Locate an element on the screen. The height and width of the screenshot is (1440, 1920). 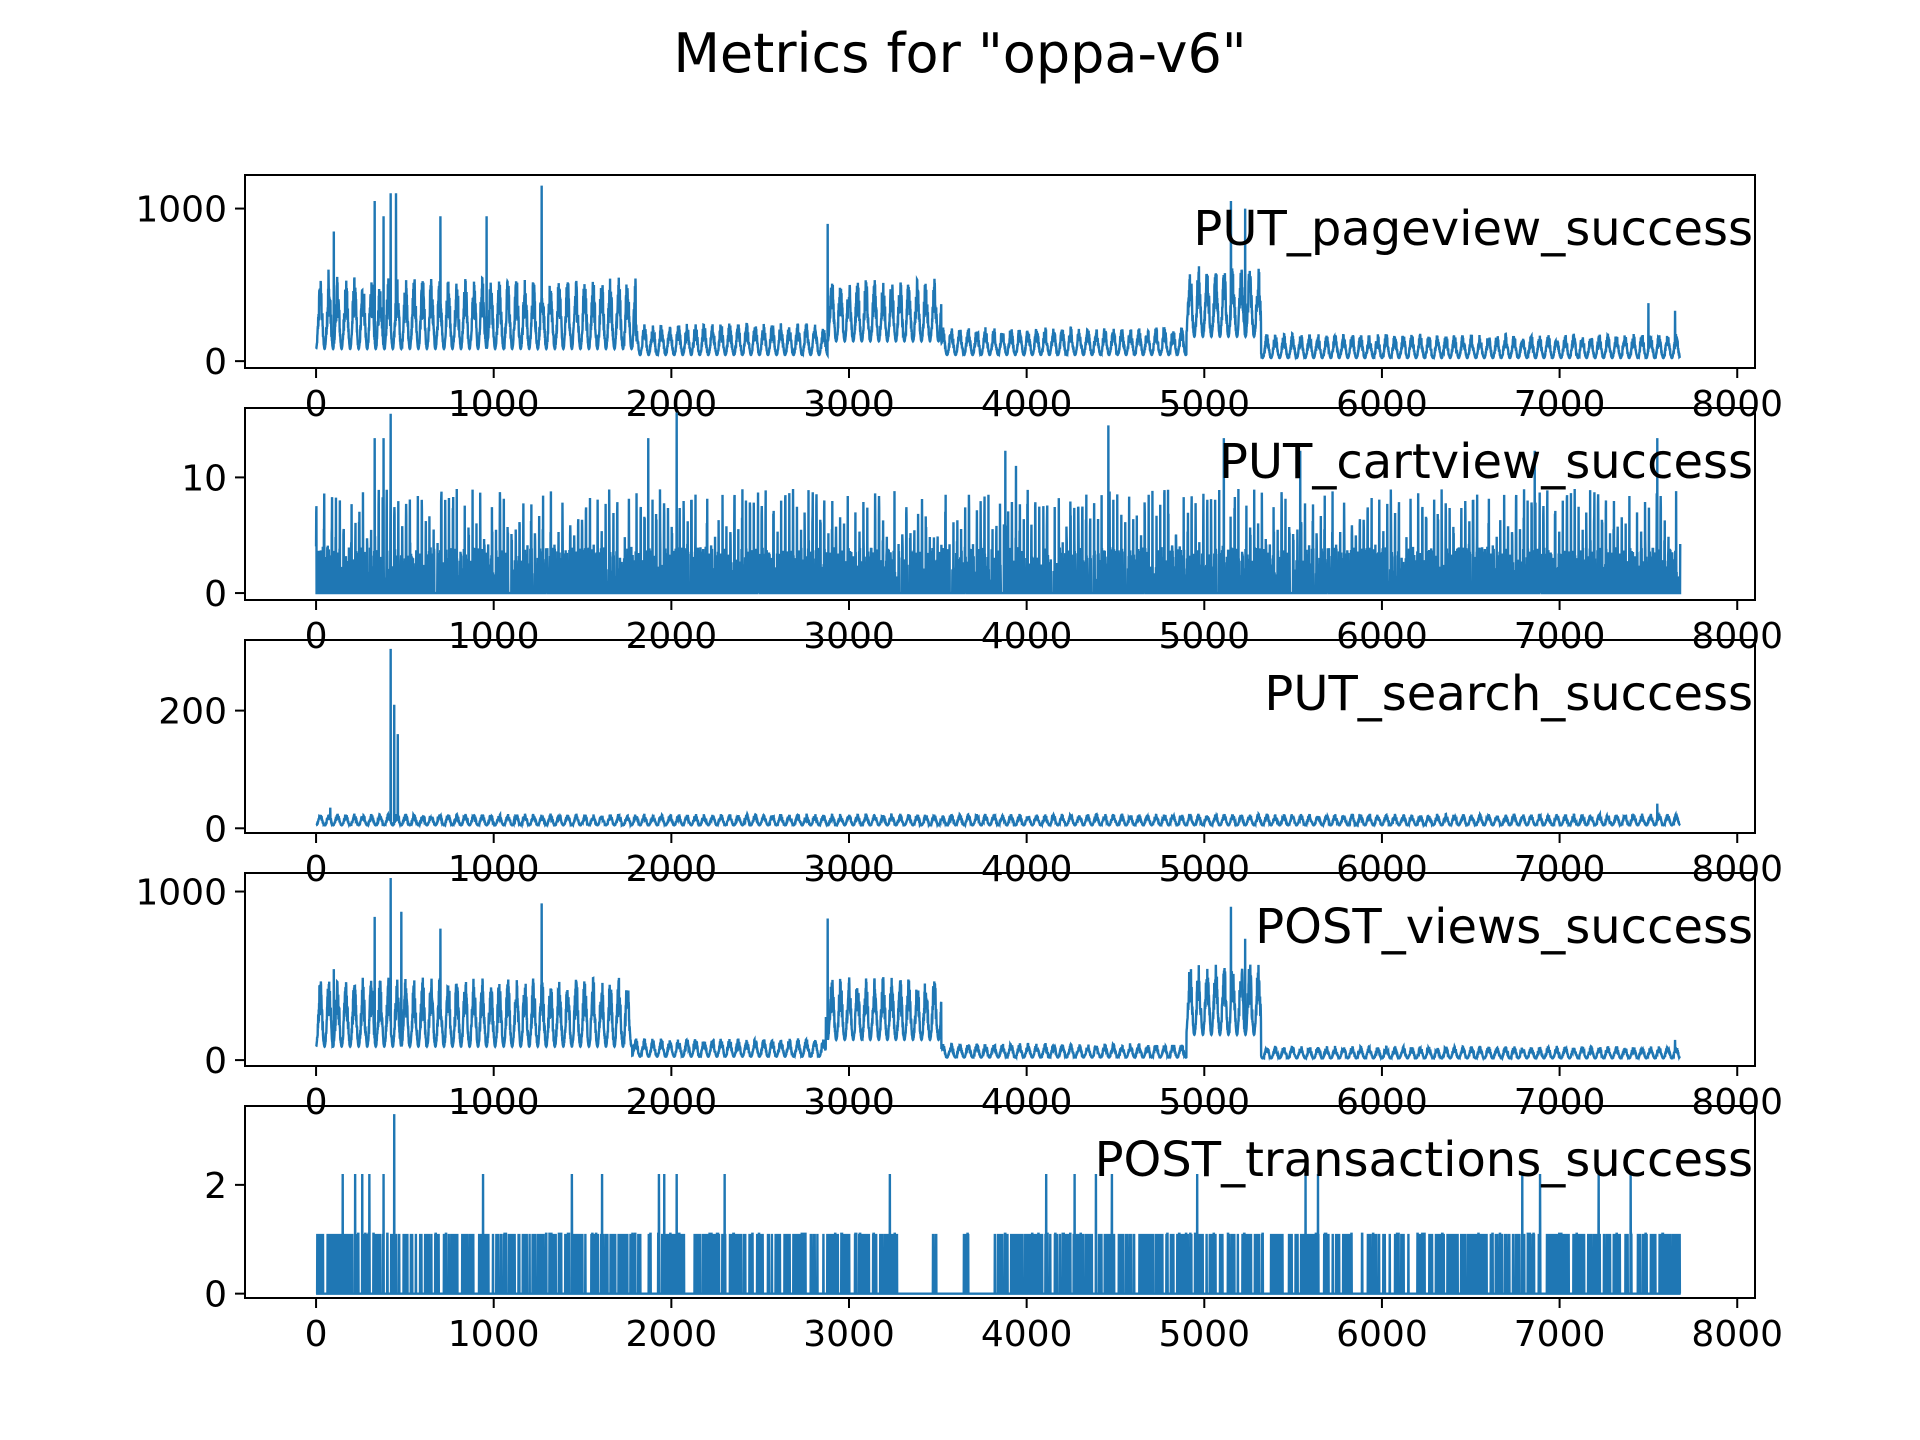
y-tick-label: 10 is located at coordinates (204, 478).